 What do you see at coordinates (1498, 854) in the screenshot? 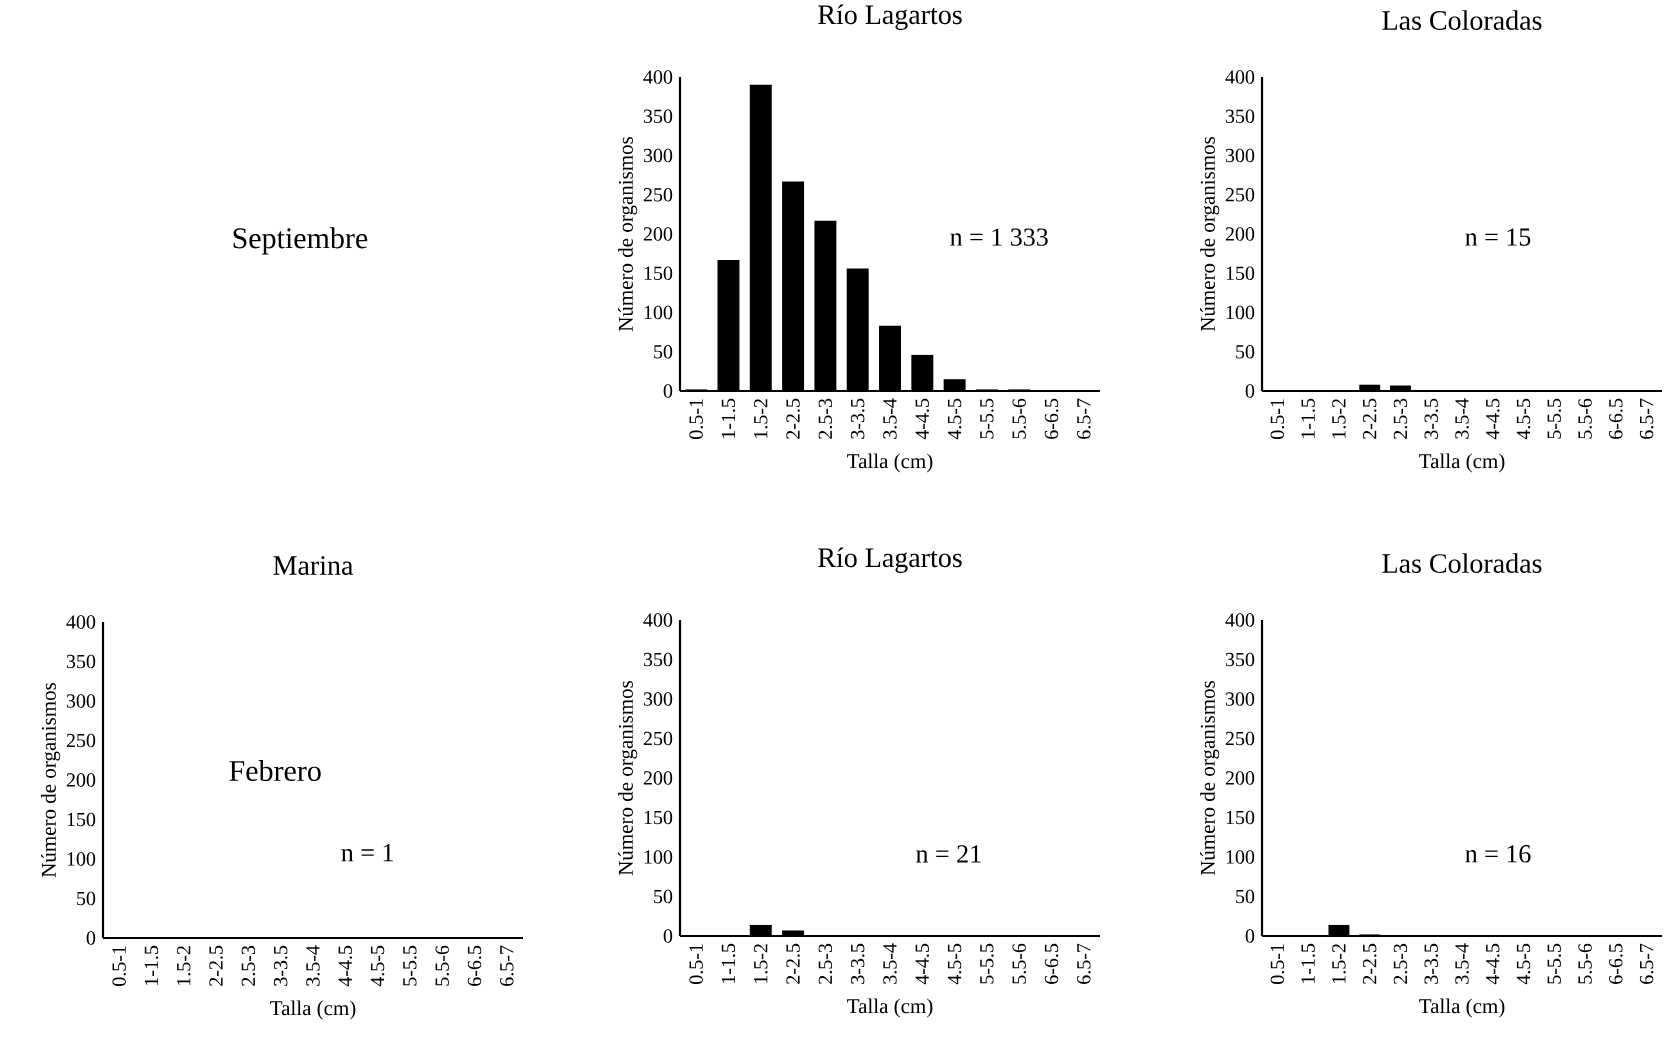
I see `annotation: n = 16` at bounding box center [1498, 854].